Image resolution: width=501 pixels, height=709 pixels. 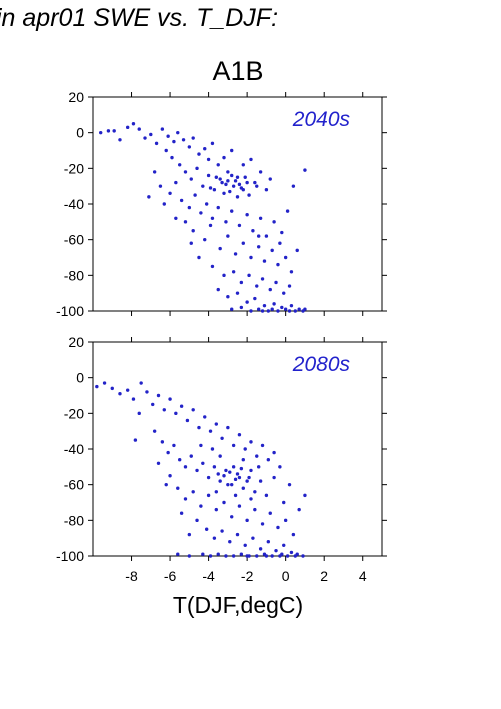 What do you see at coordinates (74, 485) in the screenshot?
I see `y-tick-label: -60` at bounding box center [74, 485].